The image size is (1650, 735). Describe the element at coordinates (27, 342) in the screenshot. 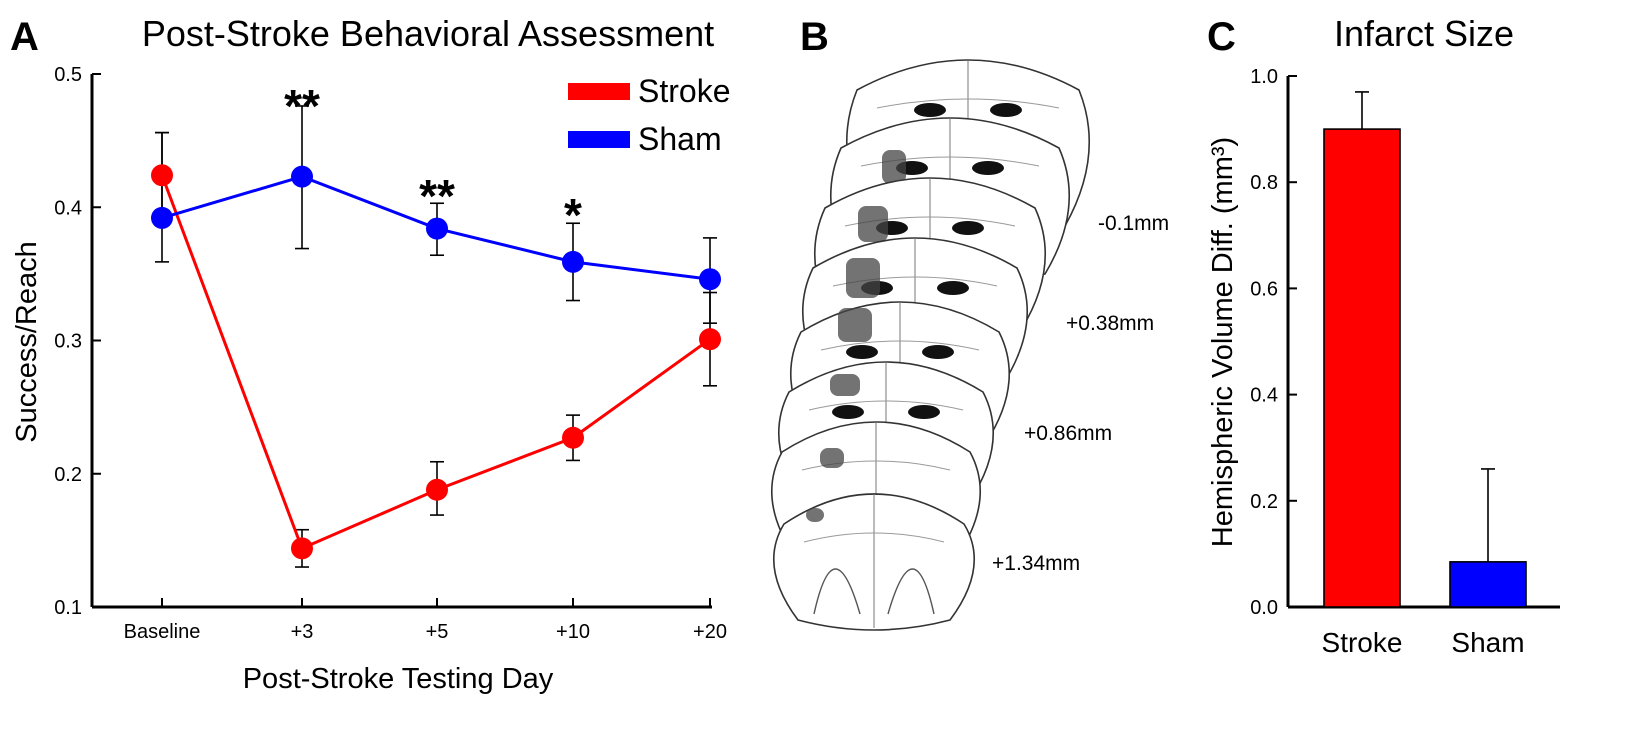

I see `line-chart-y-label: Success/Reach` at that location.